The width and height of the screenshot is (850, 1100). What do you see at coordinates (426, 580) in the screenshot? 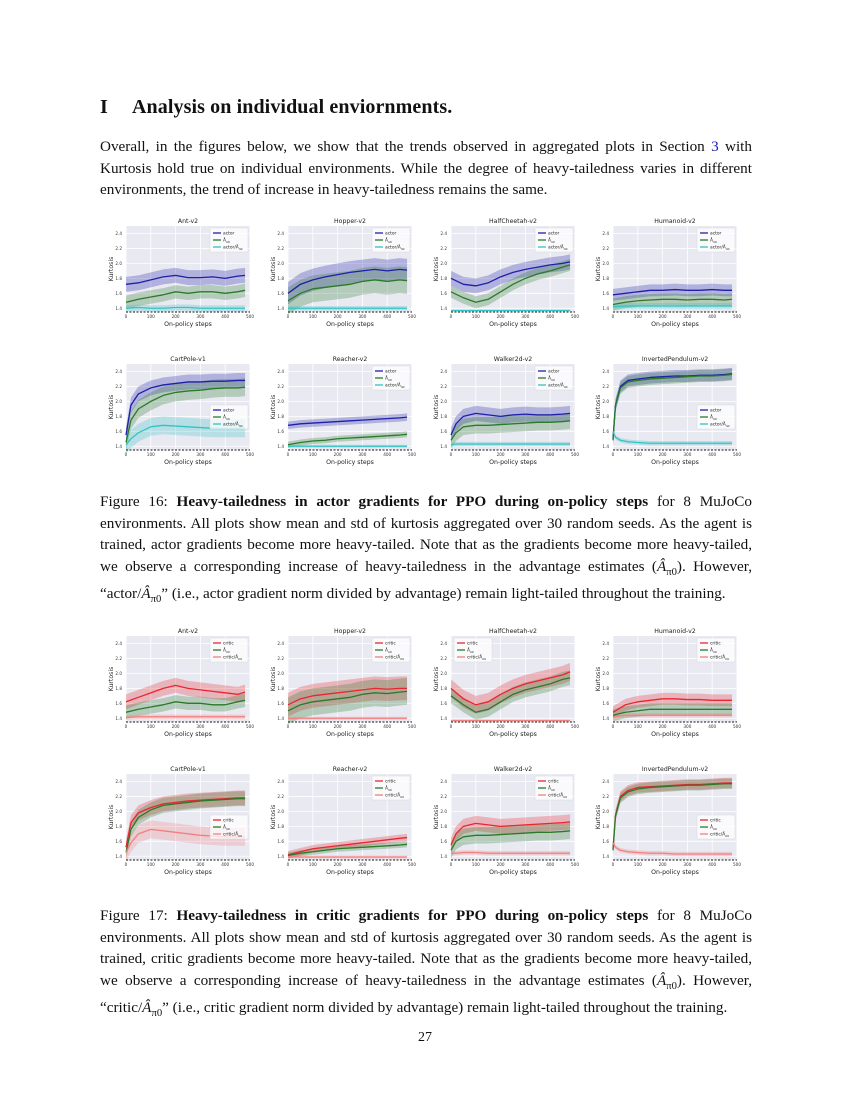
I see `figure16-caption-mid: ). However, “actor/` at bounding box center [426, 580].